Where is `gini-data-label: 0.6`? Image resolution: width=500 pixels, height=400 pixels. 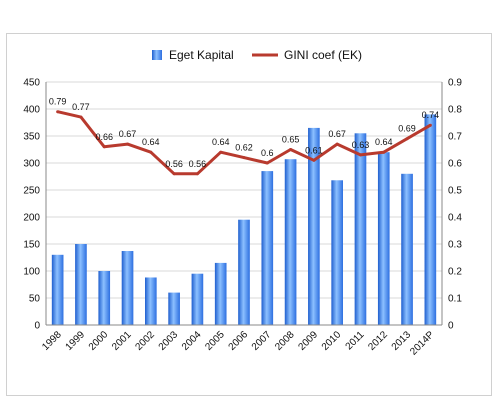
gini-data-label: 0.6 is located at coordinates (267, 153).